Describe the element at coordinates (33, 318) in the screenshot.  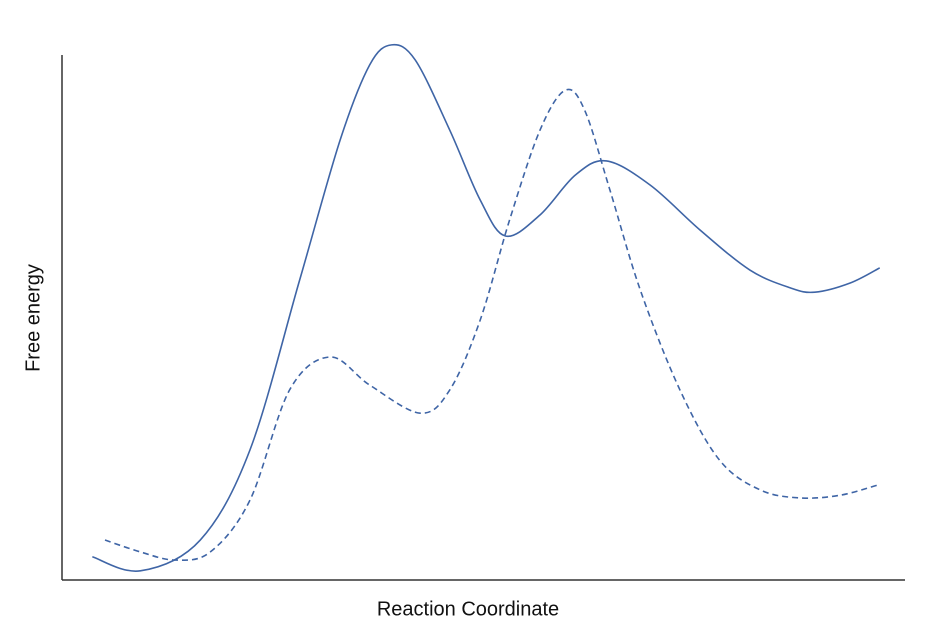
I see `y-axis-label: Free energy` at that location.